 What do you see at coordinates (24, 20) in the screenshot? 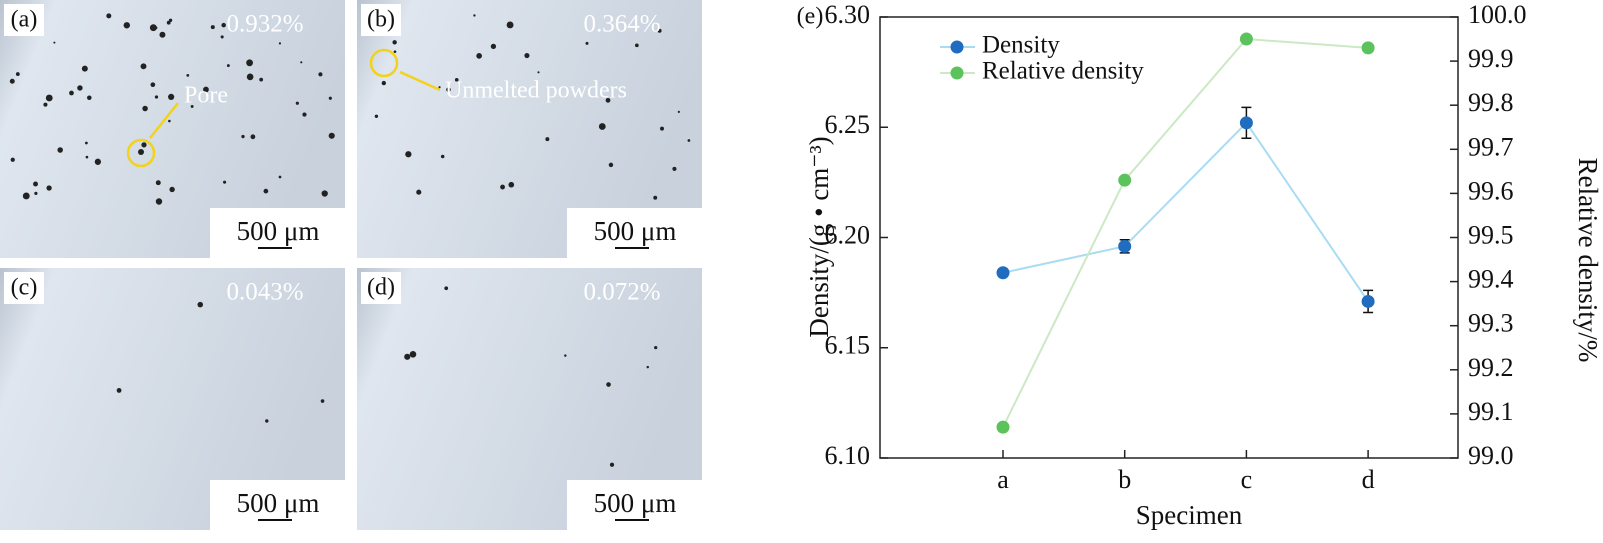
I see `panel-label: (a)` at bounding box center [24, 20].